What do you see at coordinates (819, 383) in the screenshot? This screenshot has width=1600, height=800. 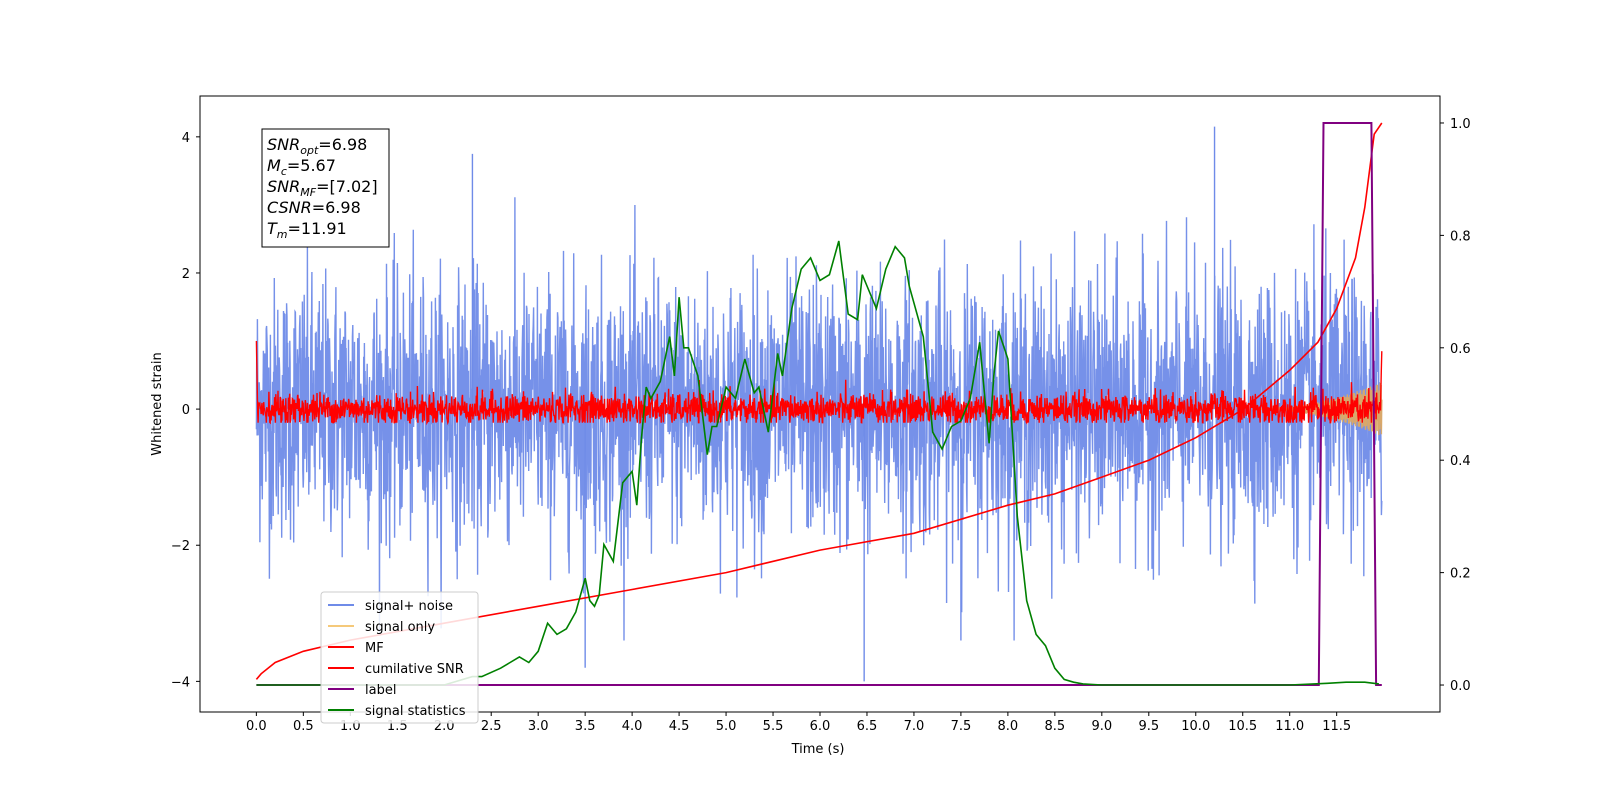 I see `series-mf-line` at bounding box center [819, 383].